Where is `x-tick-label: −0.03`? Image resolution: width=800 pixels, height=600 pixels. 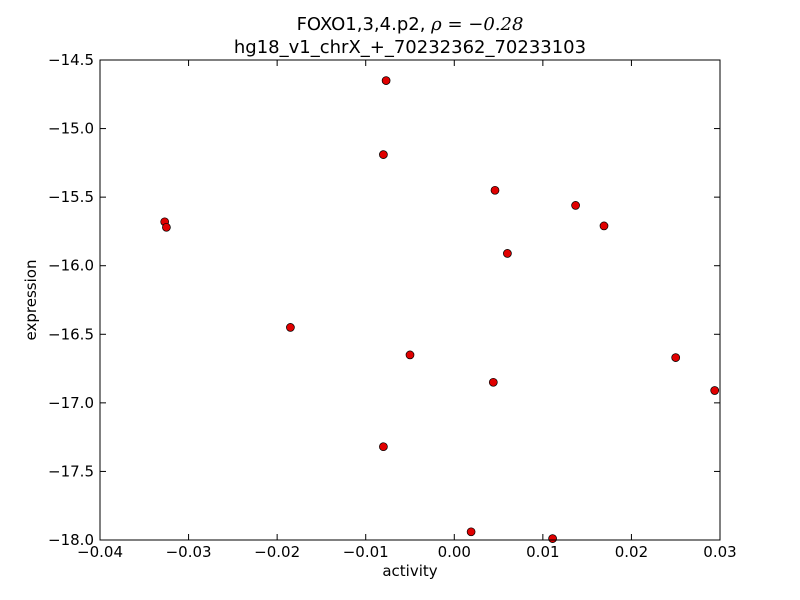 x-tick-label: −0.03 is located at coordinates (189, 552).